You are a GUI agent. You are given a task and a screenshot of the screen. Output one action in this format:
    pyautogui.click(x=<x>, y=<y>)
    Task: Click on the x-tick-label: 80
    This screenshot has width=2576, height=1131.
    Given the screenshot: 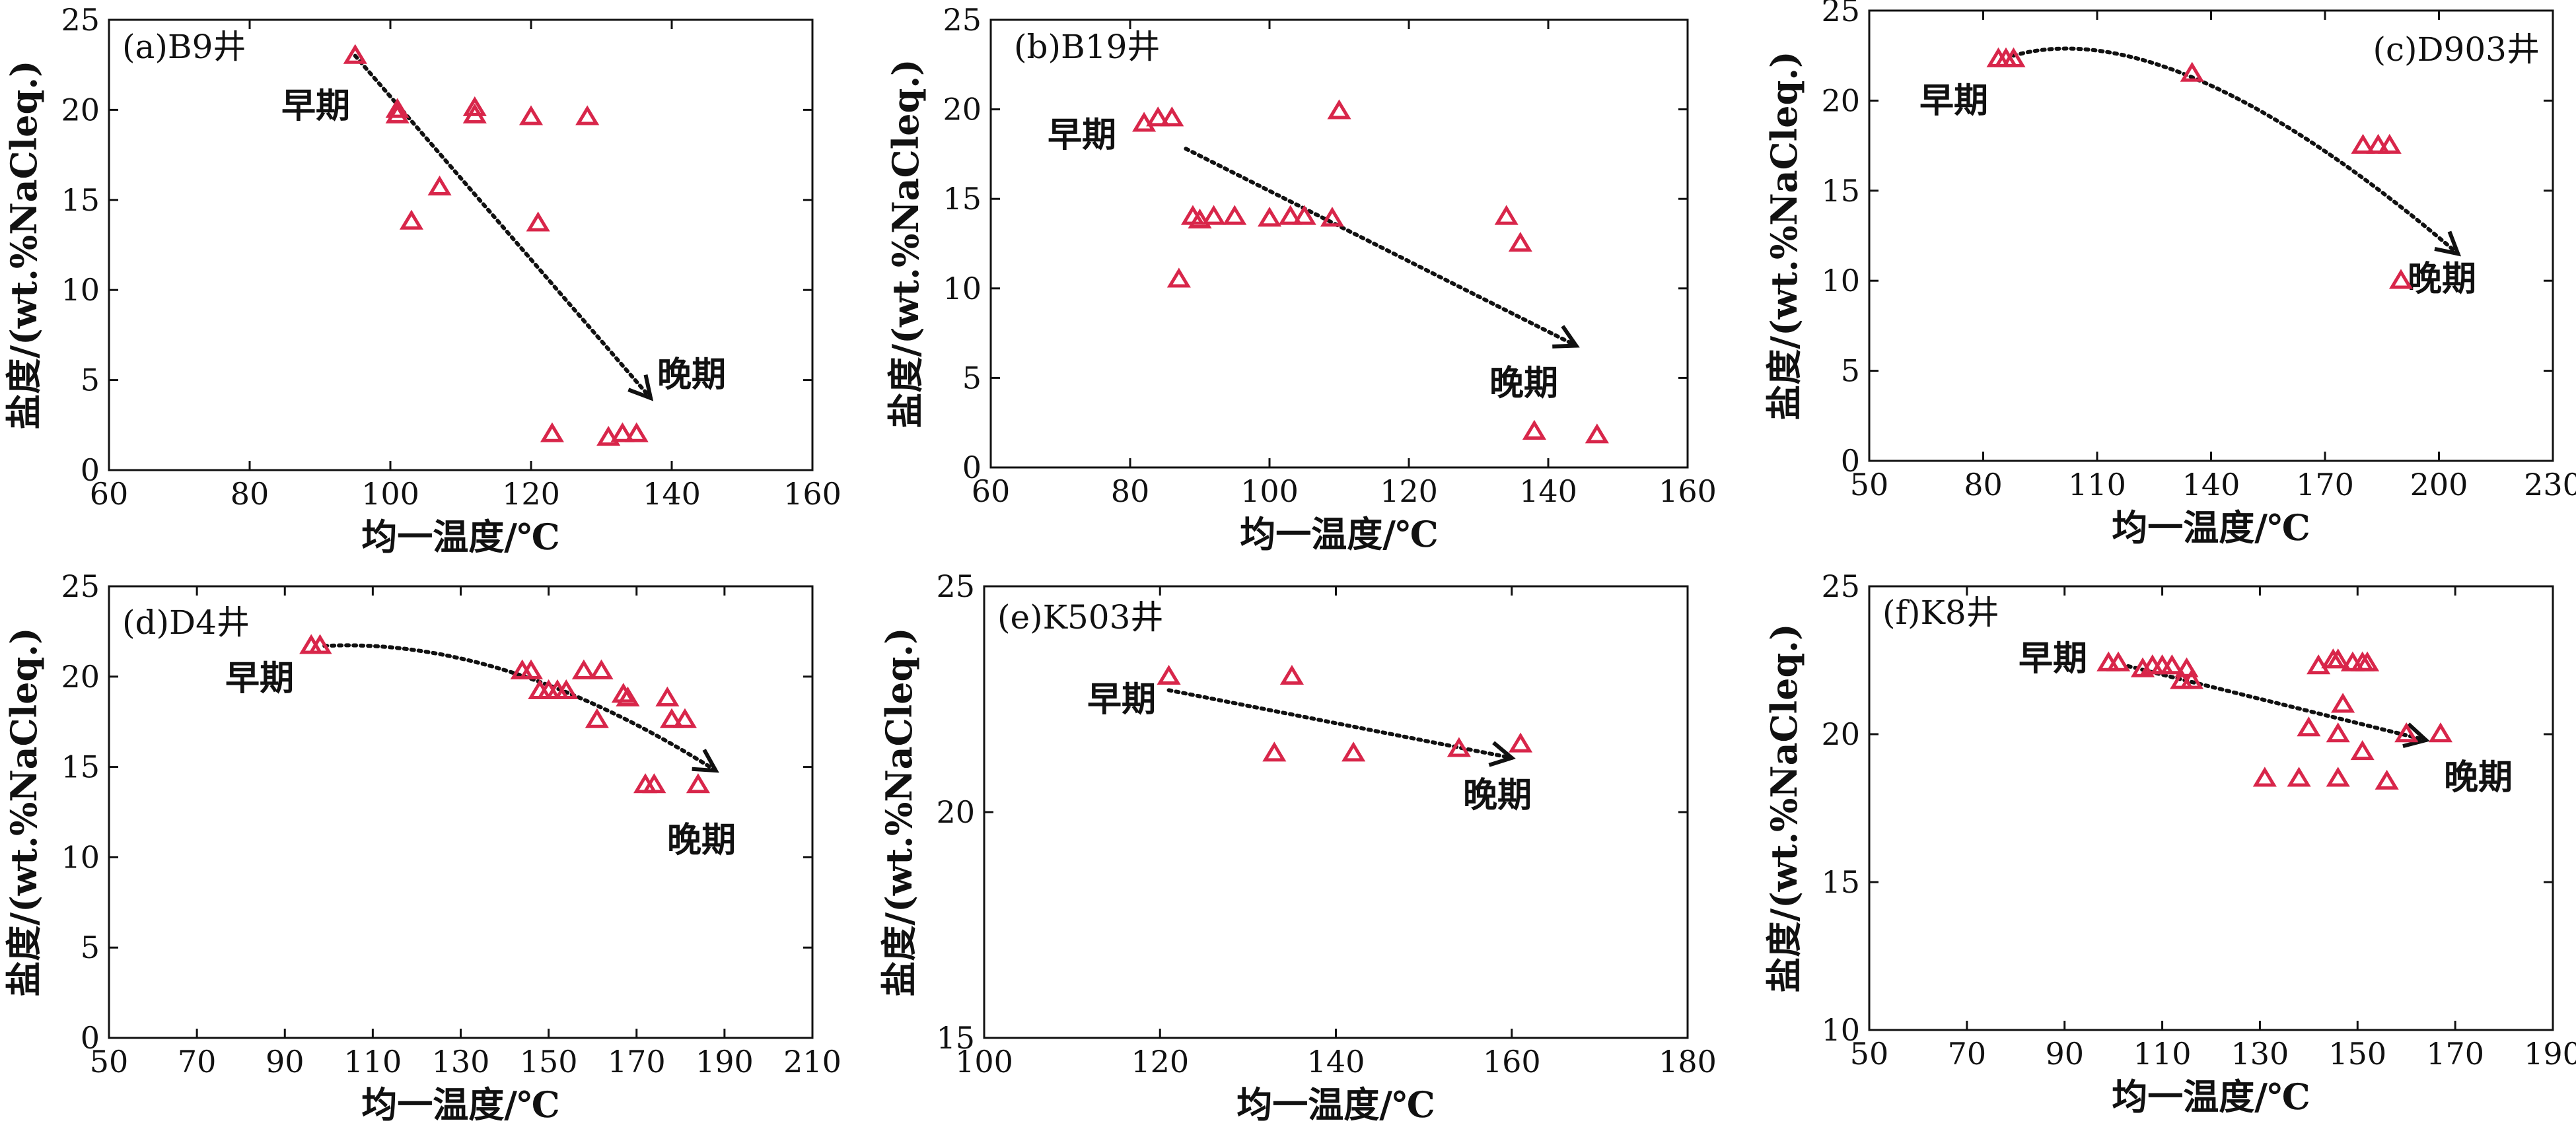 What is the action you would take?
    pyautogui.click(x=1130, y=491)
    